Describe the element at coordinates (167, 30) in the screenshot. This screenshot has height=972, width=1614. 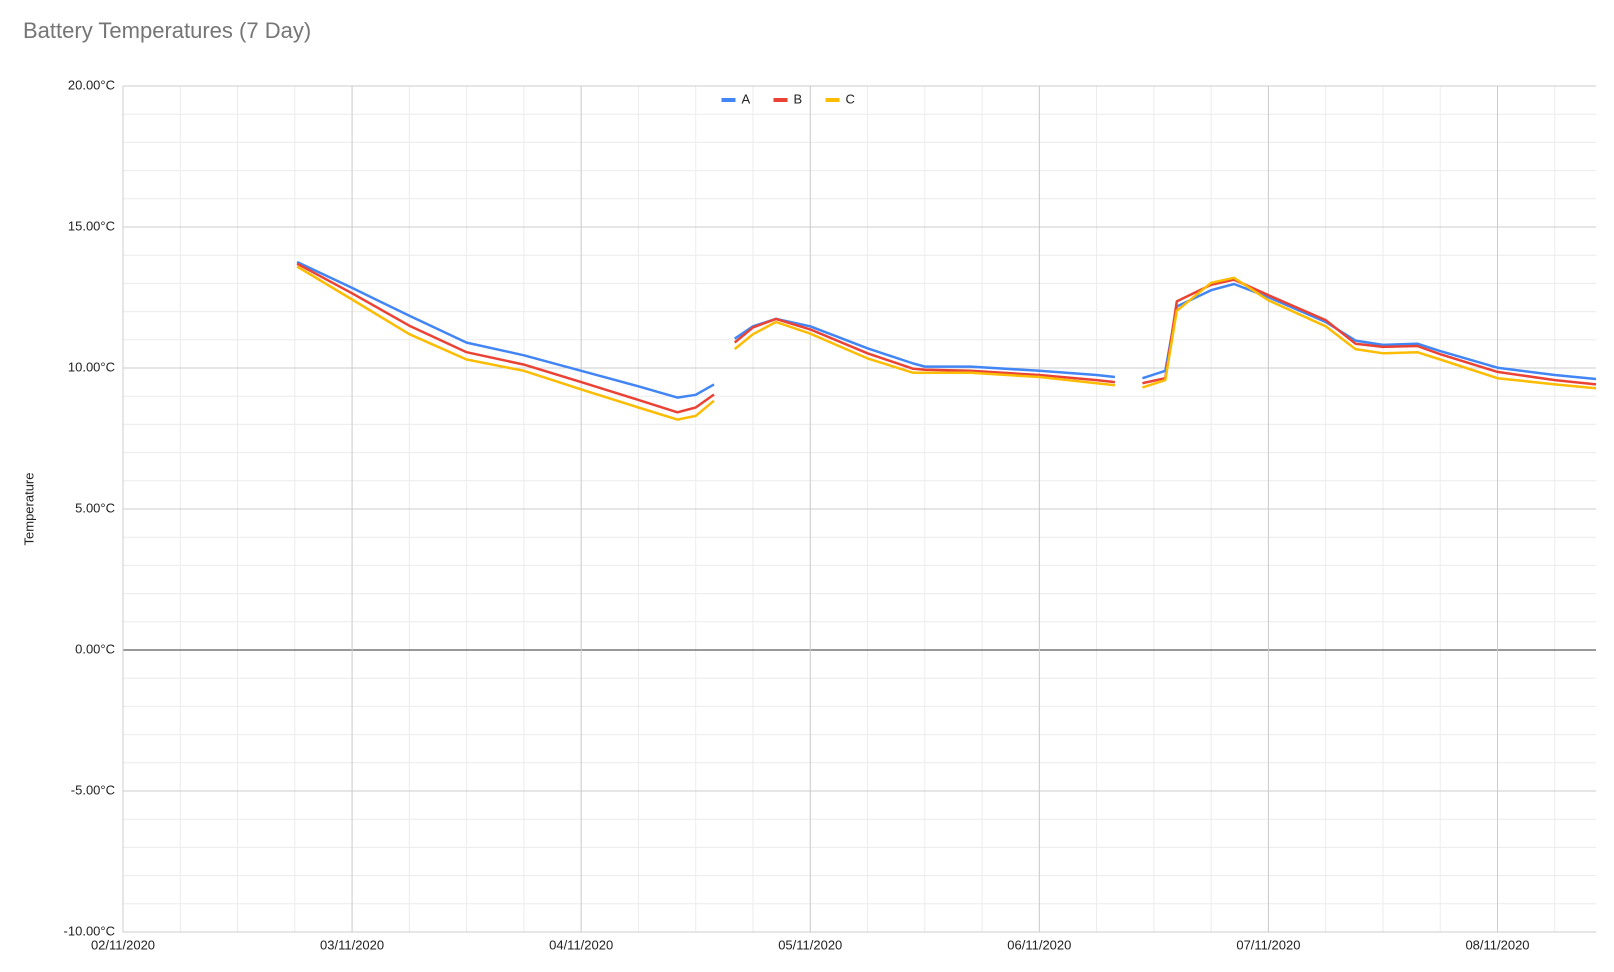
I see `chart-title: Battery Temperatures (7 Day)` at that location.